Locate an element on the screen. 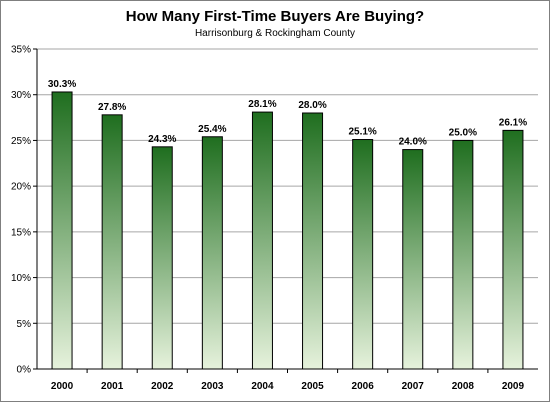 The width and height of the screenshot is (550, 402). data-label: 26.1% is located at coordinates (513, 122).